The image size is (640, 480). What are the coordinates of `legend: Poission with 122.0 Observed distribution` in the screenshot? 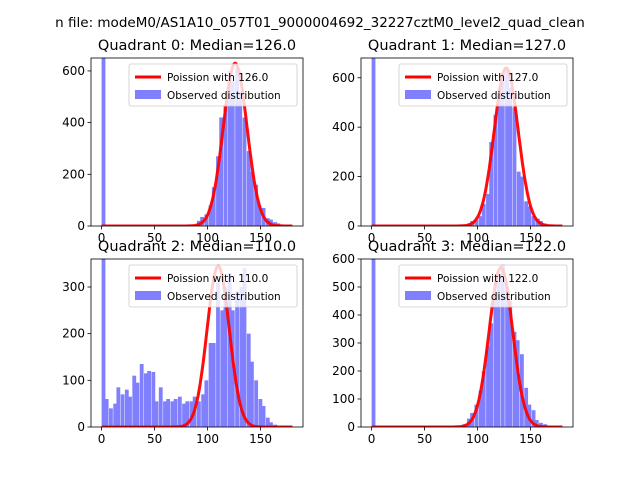 It's located at (483, 286).